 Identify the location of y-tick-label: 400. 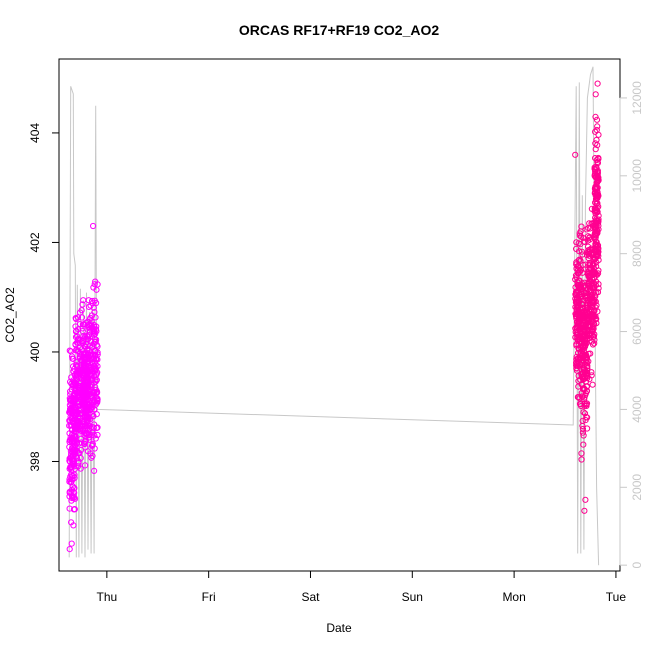
(35, 352).